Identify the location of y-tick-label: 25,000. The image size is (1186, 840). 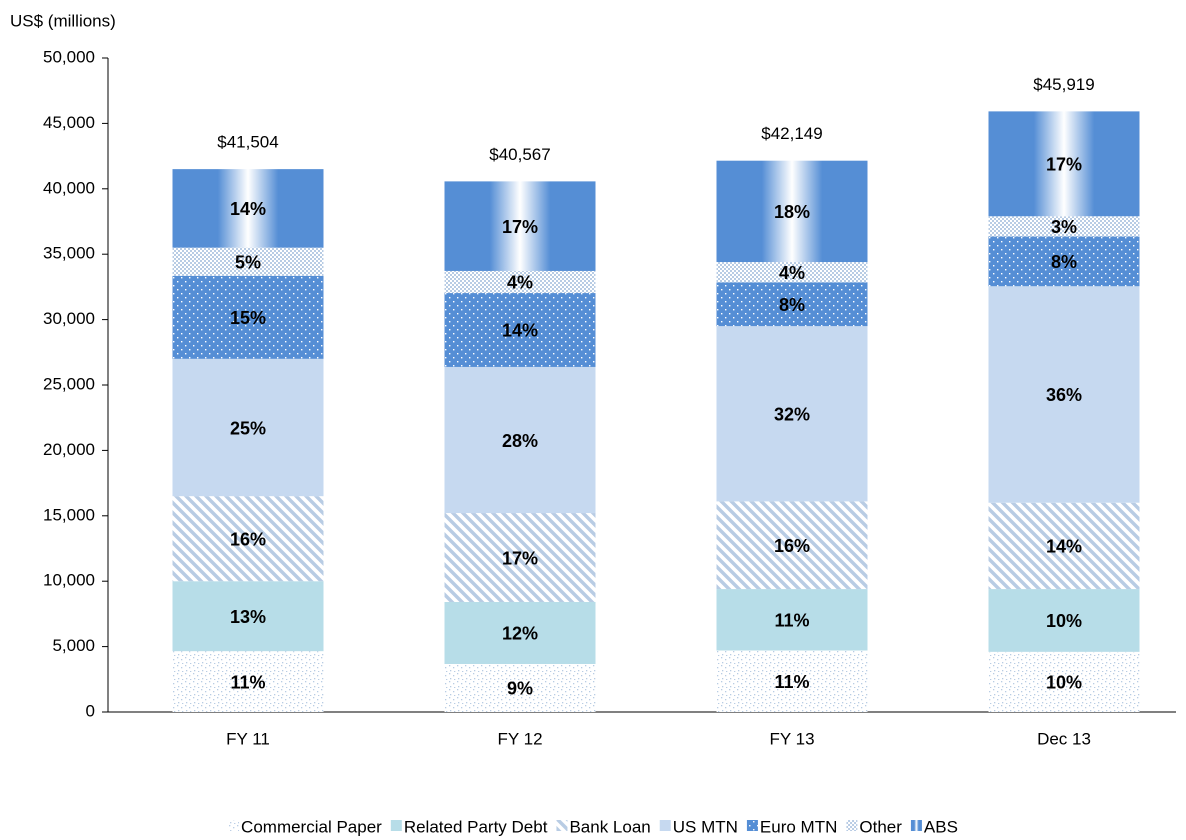
(69, 383).